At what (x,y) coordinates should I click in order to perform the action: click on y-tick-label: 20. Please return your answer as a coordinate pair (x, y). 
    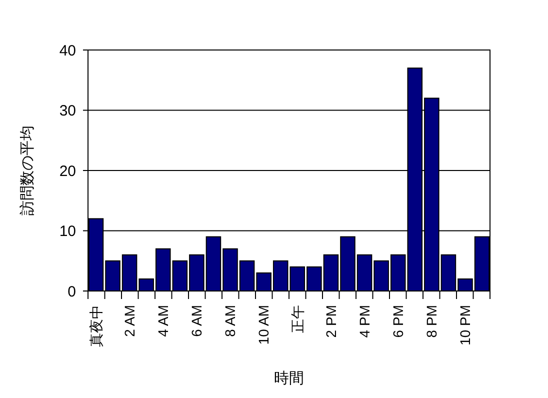
    Looking at the image, I should click on (67, 171).